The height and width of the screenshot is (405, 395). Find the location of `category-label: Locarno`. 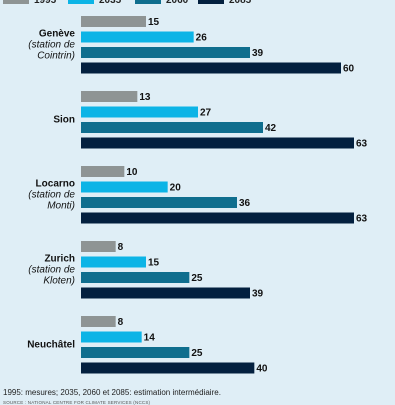

category-label: Locarno is located at coordinates (55, 183).